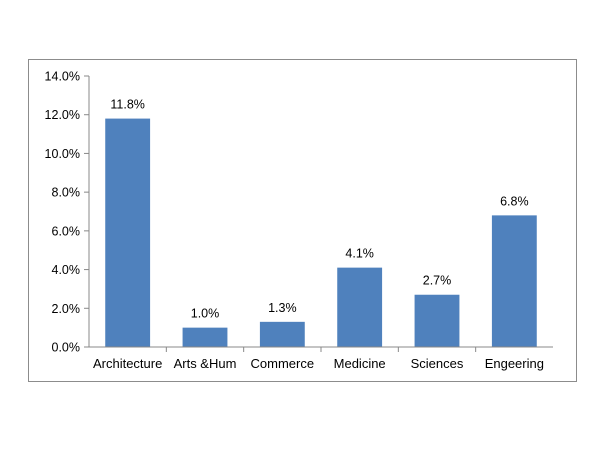  What do you see at coordinates (205, 337) in the screenshot?
I see `bar-arts-hum` at bounding box center [205, 337].